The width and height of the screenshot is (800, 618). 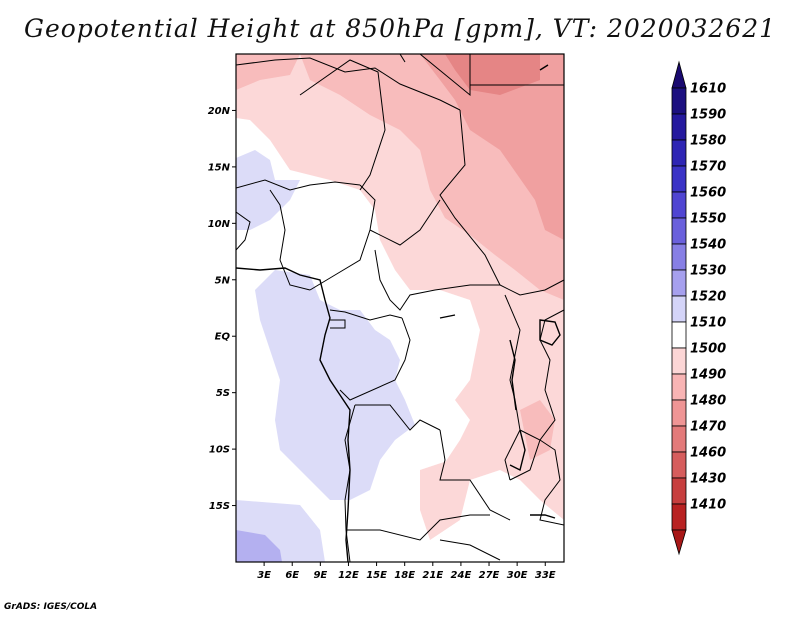 What do you see at coordinates (708, 453) in the screenshot?
I see `colorbar-label: 1460` at bounding box center [708, 453].